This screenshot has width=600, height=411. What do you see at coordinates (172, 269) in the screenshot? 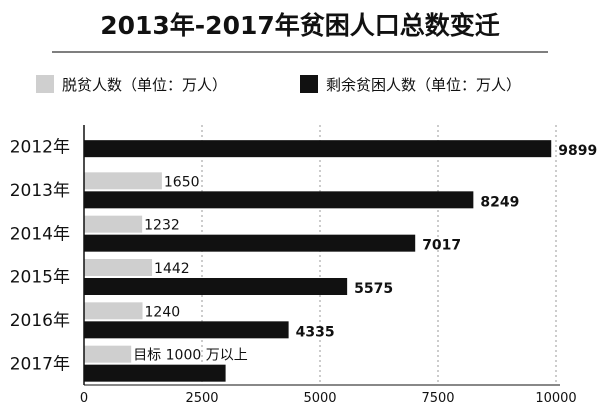
I see `data-label-removed: 1442` at bounding box center [172, 269].